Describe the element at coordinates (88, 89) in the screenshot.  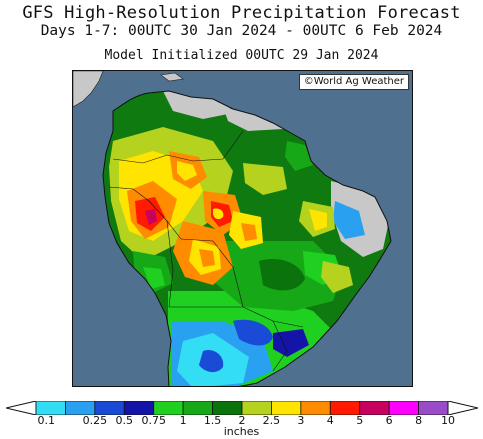
I see `central-america-landmass` at that location.